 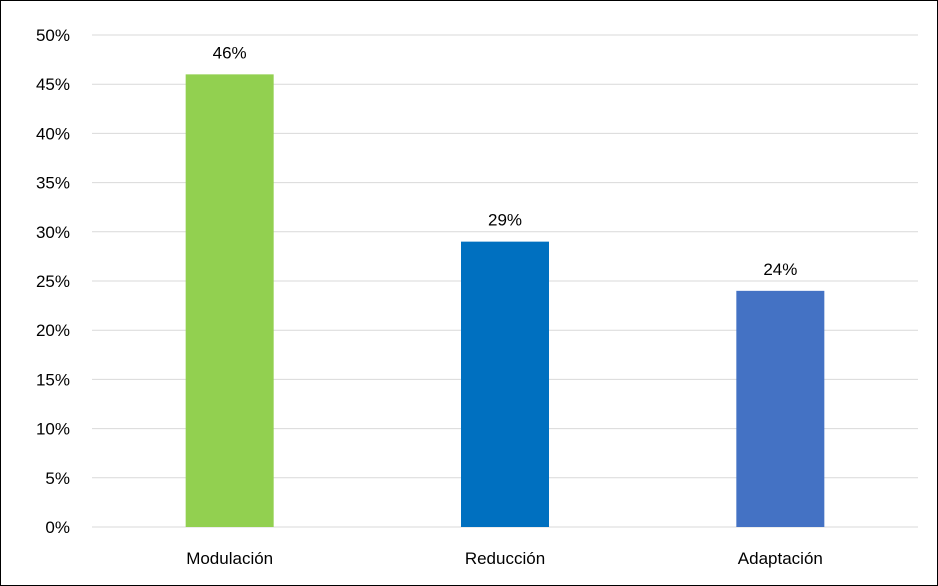 I want to click on y-tick-label: 30%, so click(x=53, y=232).